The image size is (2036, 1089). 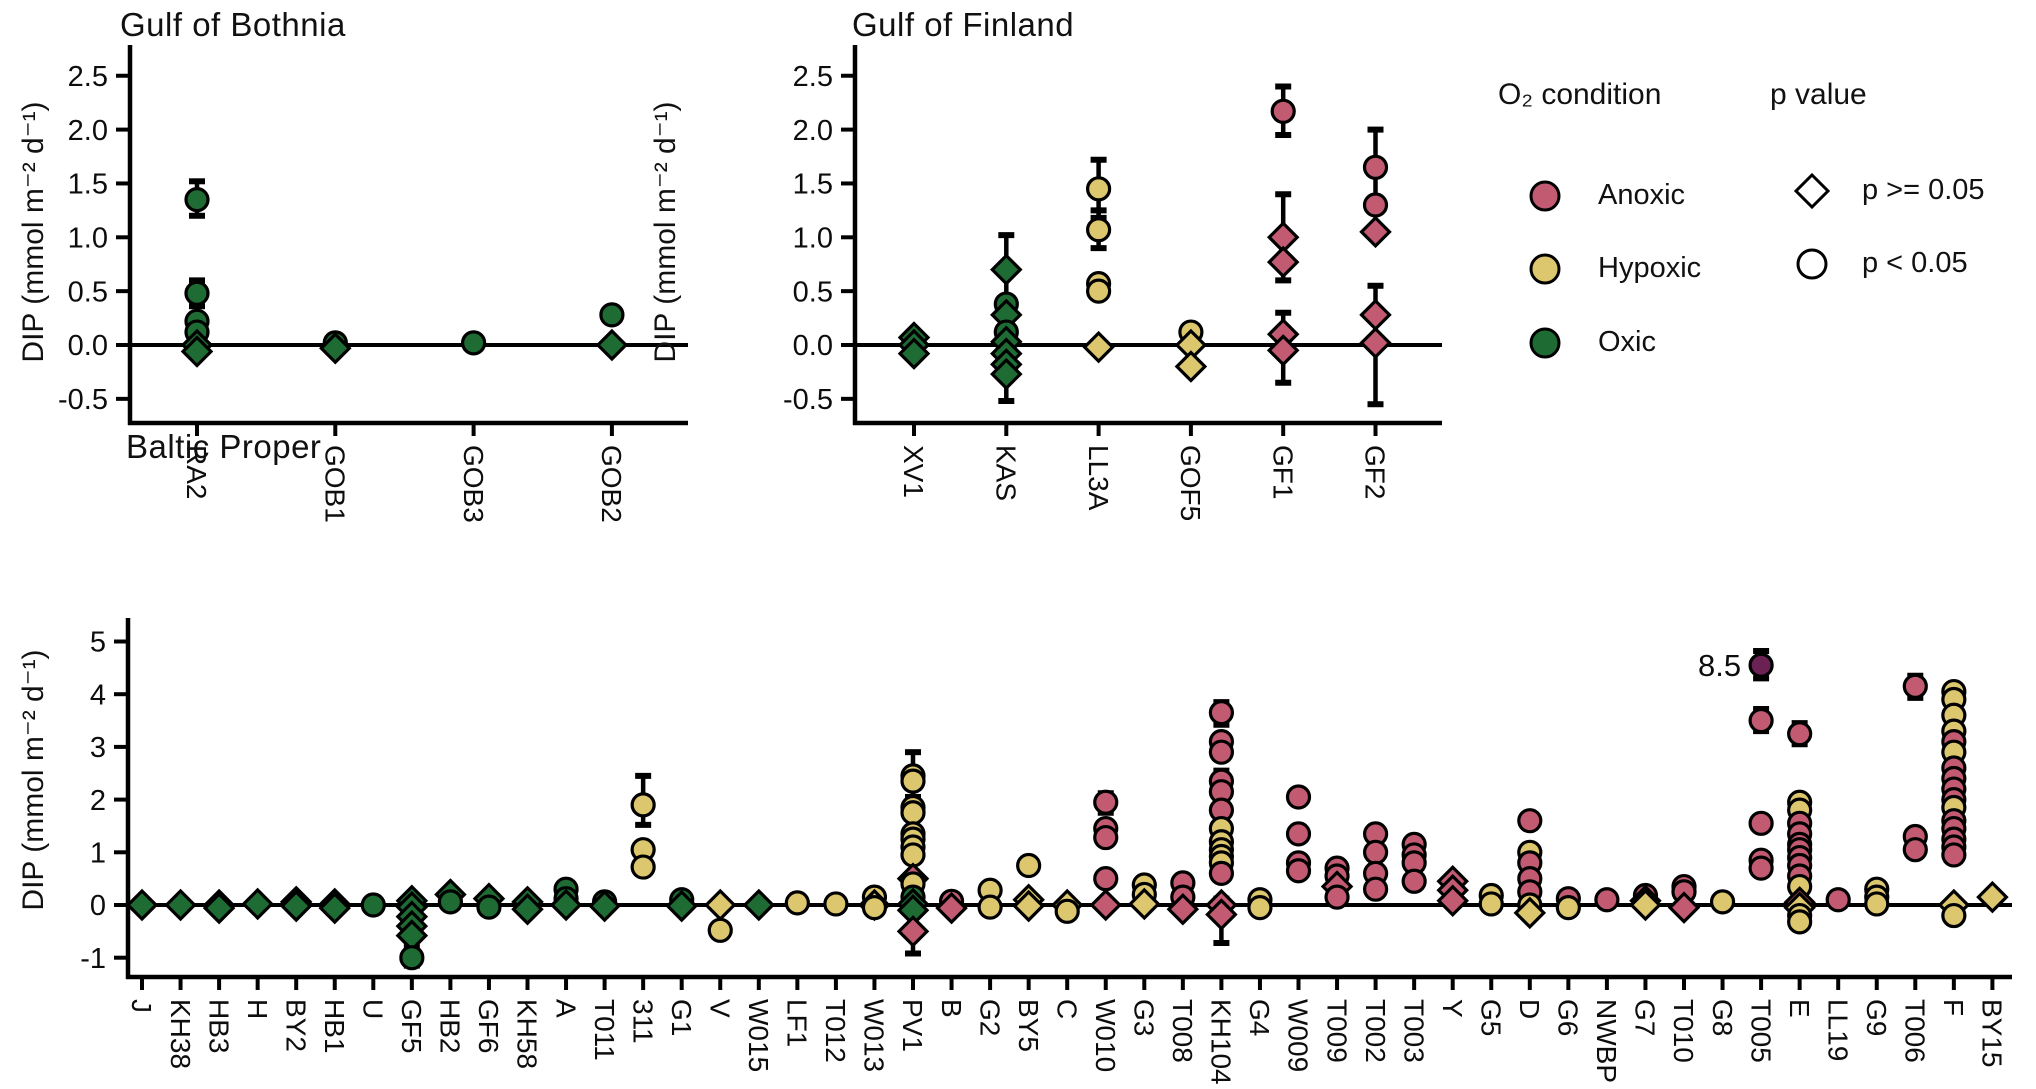 What do you see at coordinates (1760, 1031) in the screenshot?
I see `svg-text: T005` at bounding box center [1760, 1031].